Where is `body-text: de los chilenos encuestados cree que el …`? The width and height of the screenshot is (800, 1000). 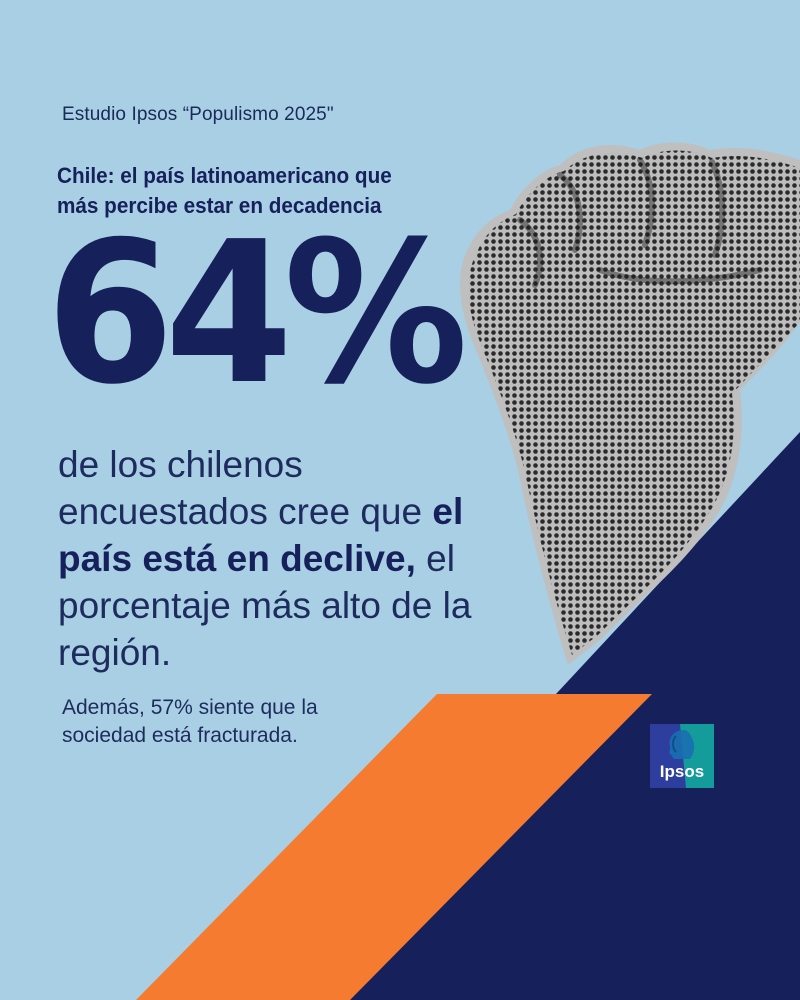 body-text: de los chilenos encuestados cree que el … is located at coordinates (278, 558).